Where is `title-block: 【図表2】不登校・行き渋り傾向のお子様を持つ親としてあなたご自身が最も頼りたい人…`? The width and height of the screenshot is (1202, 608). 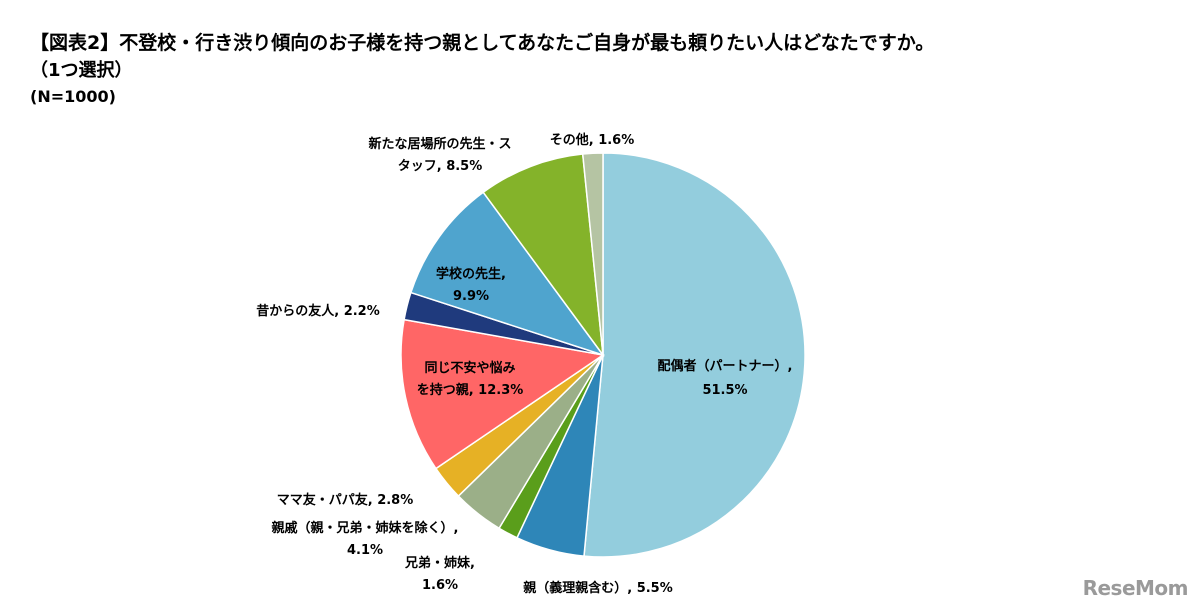 title-block: 【図表2】不登校・行き渋り傾向のお子様を持つ親としてあなたご自身が最も頼りたい人… is located at coordinates (482, 70).